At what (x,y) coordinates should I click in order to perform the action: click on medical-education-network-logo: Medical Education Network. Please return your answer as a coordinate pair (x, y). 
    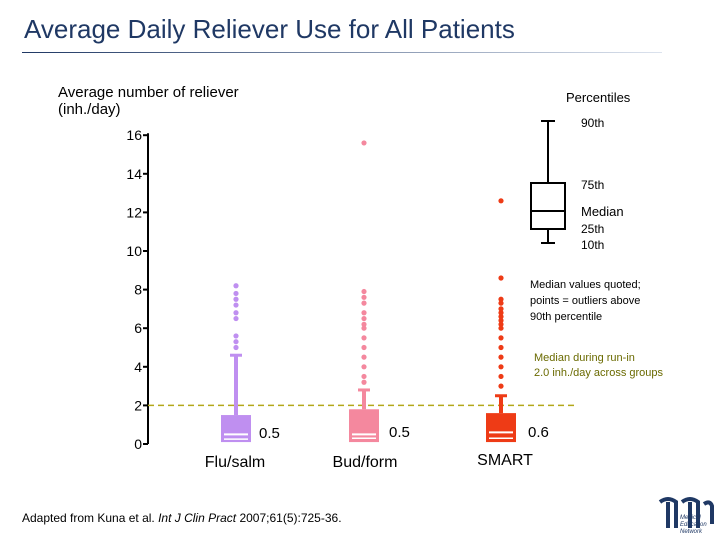
    Looking at the image, I should click on (686, 516).